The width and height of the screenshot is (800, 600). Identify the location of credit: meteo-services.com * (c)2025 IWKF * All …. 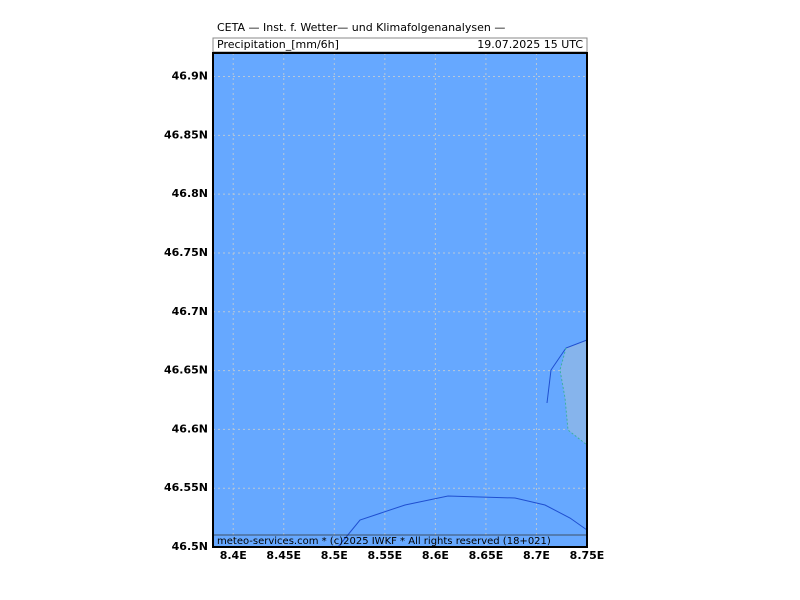
(384, 541).